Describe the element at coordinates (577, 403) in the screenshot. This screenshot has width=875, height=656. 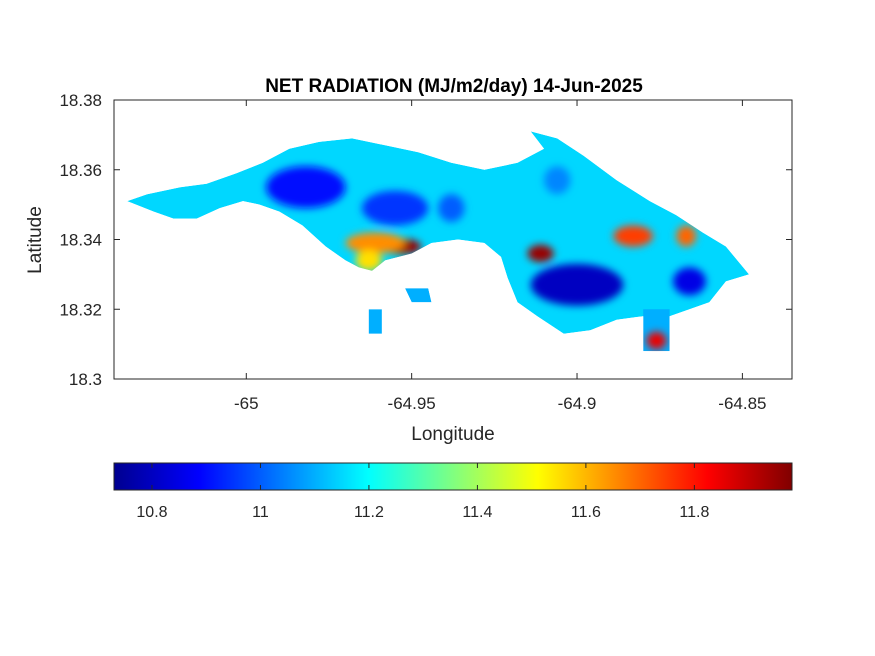
I see `x-tick-label: -64.9` at that location.